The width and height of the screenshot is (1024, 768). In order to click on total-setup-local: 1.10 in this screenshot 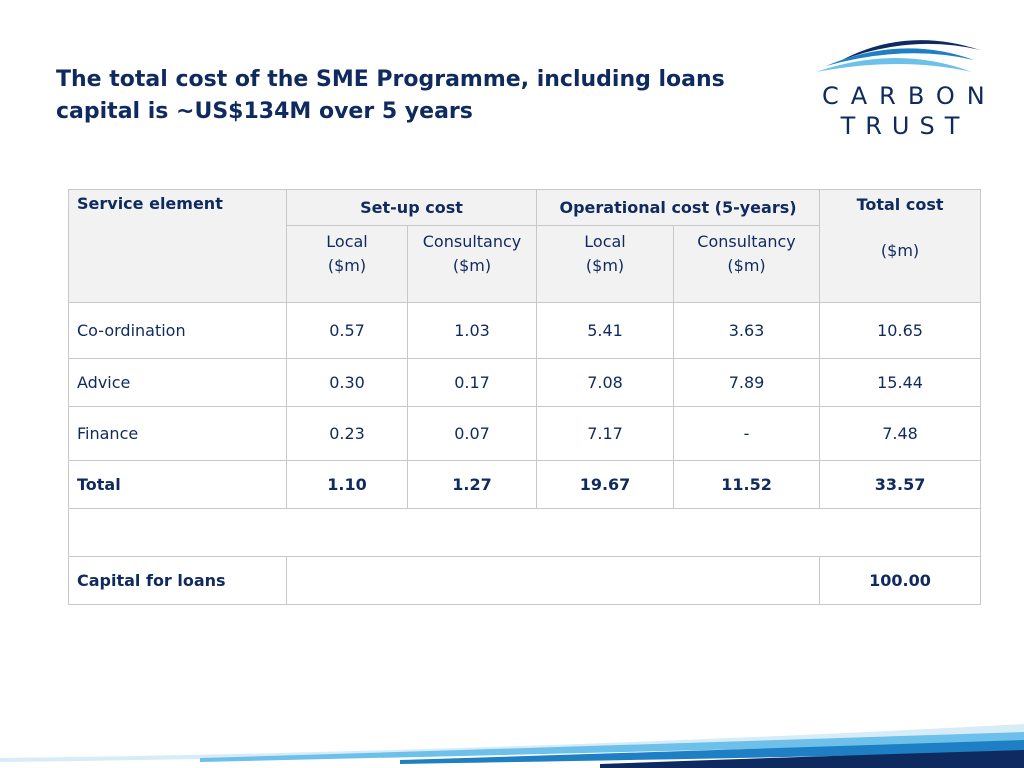, I will do `click(347, 484)`.